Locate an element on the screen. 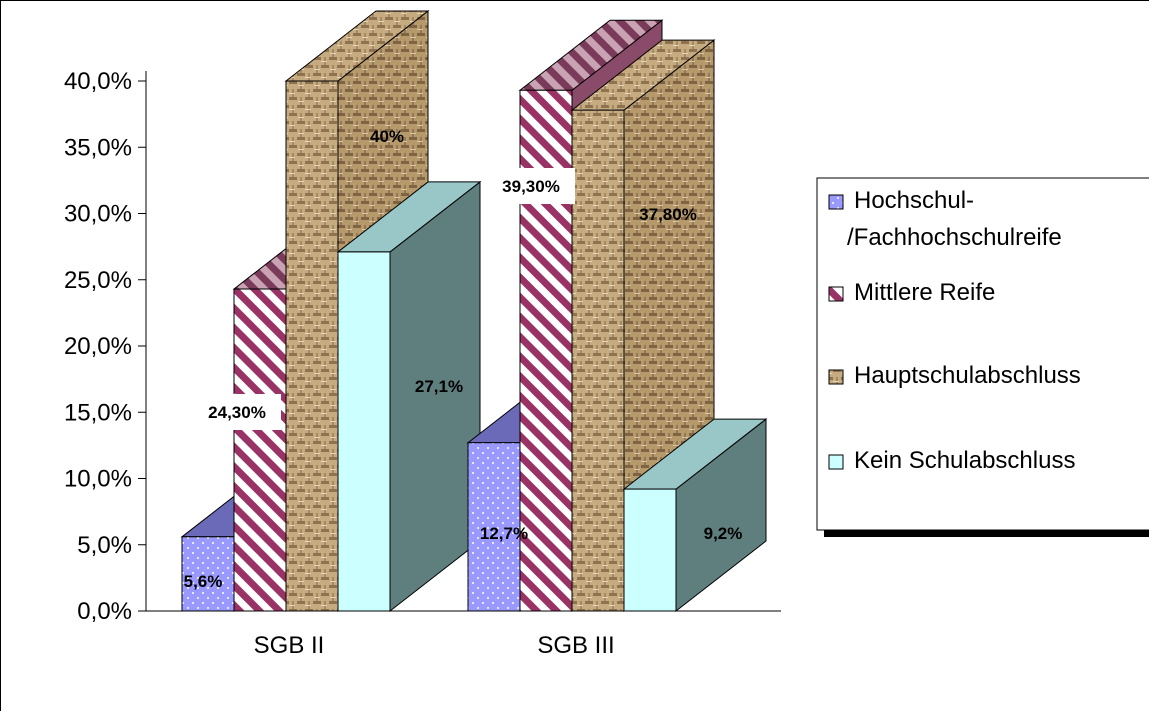 Image resolution: width=1149 pixels, height=712 pixels. legend-box is located at coordinates (982, 354).